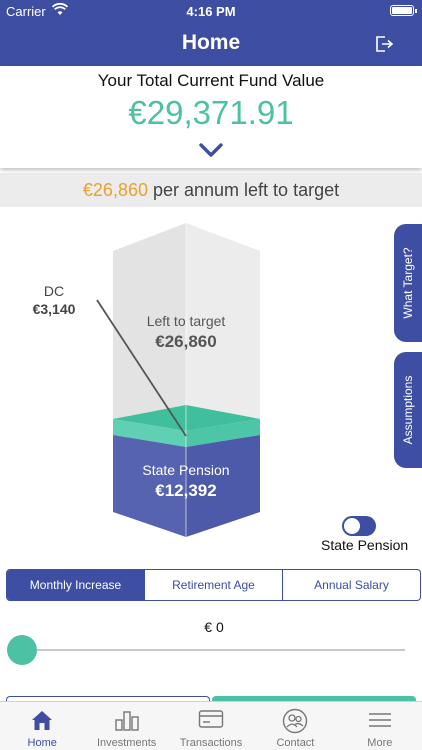 The width and height of the screenshot is (422, 750). I want to click on state-pension-toggle, so click(359, 526).